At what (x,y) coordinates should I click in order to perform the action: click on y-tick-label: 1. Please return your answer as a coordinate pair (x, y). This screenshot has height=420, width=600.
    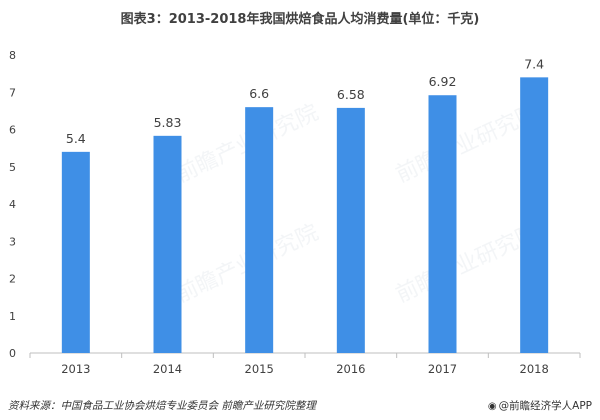
    Looking at the image, I should click on (12, 316).